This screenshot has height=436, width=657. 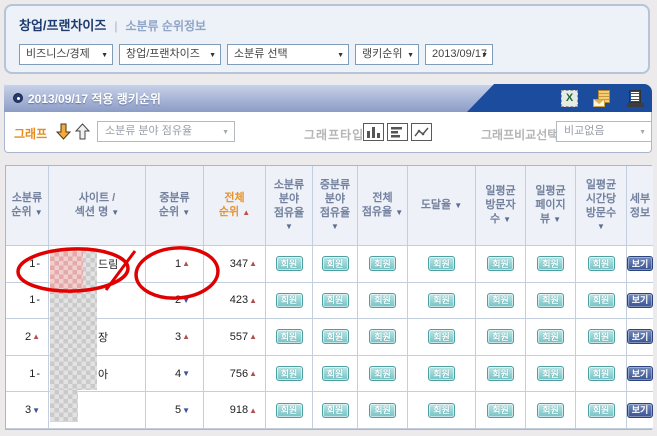 What do you see at coordinates (66, 54) in the screenshot?
I see `select-top-category: 비즈니스/경제 ▼` at bounding box center [66, 54].